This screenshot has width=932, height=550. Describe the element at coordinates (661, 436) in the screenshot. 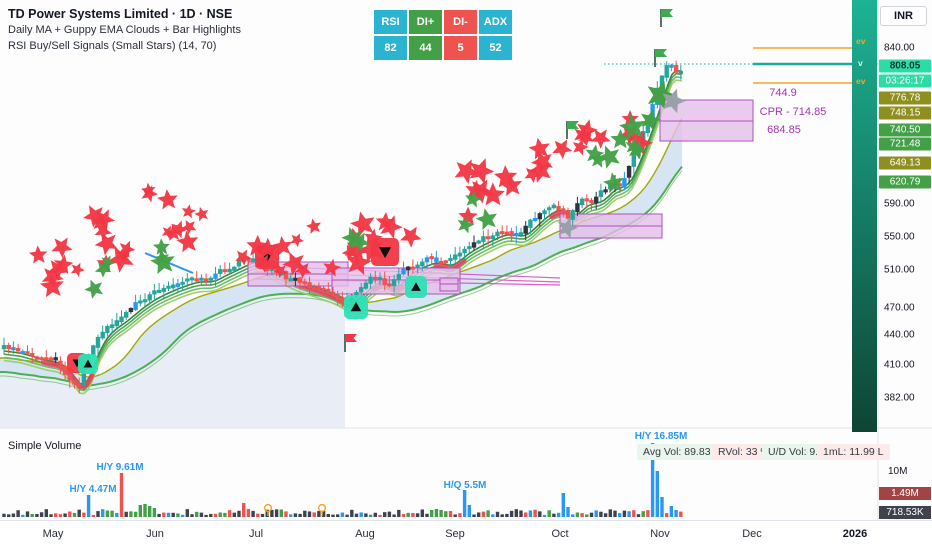

I see `volume-high-annotation: H/Y 16.85M` at that location.